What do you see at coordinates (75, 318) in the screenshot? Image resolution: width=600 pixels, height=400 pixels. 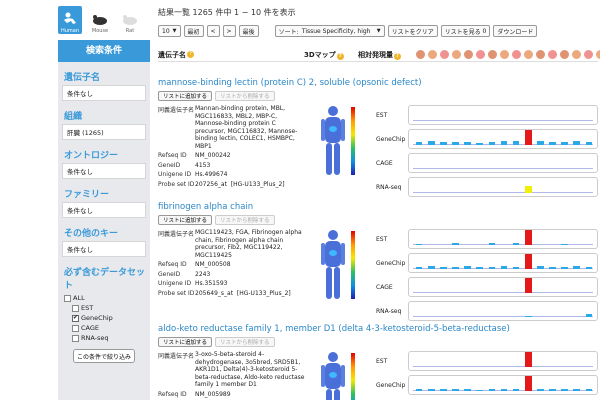 I see `checkbox-checked: ✔` at bounding box center [75, 318].